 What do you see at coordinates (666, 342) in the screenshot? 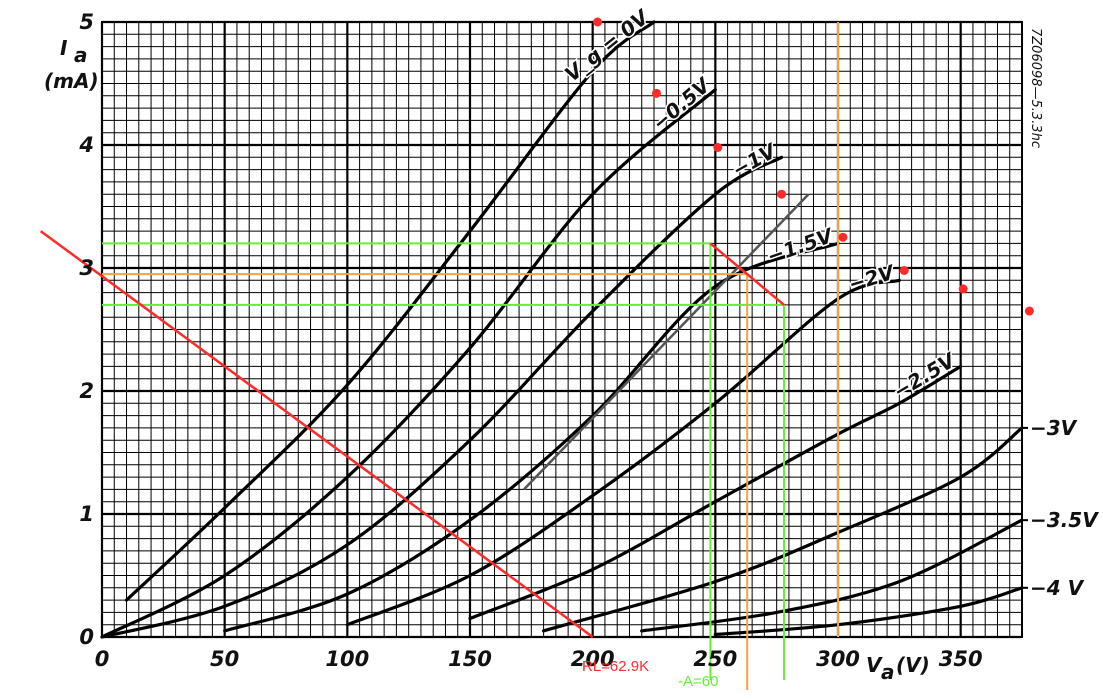
I see `tangent-line` at bounding box center [666, 342].